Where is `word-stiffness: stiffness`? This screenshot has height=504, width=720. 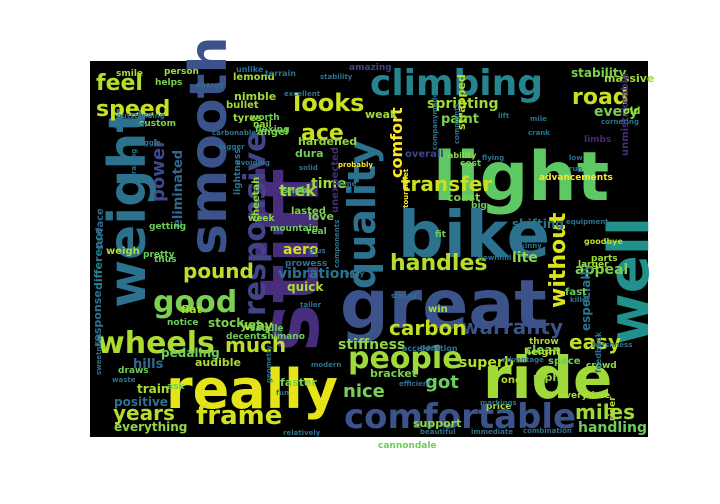 word-stiffness: stiffness is located at coordinates (371, 345).